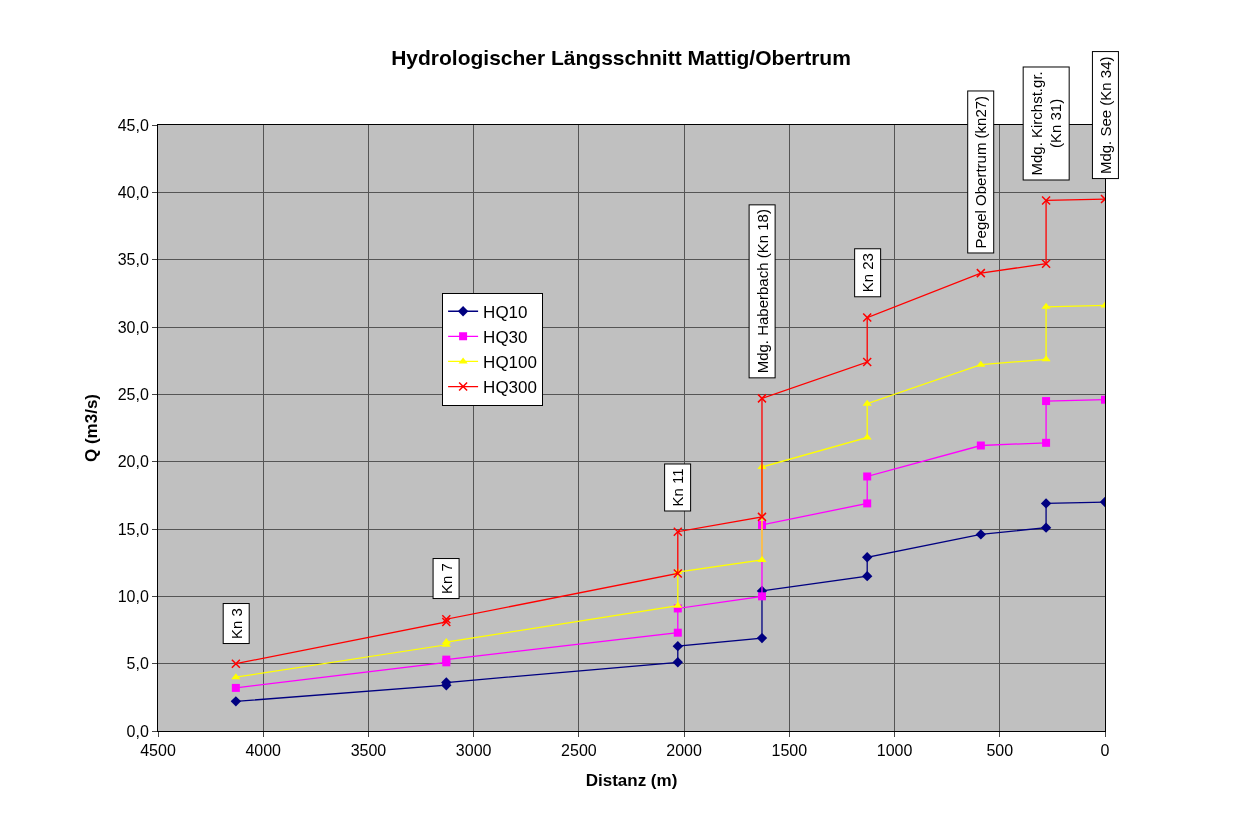 The image size is (1242, 834). Describe the element at coordinates (263, 751) in the screenshot. I see `x-tick-label: 4000` at that location.